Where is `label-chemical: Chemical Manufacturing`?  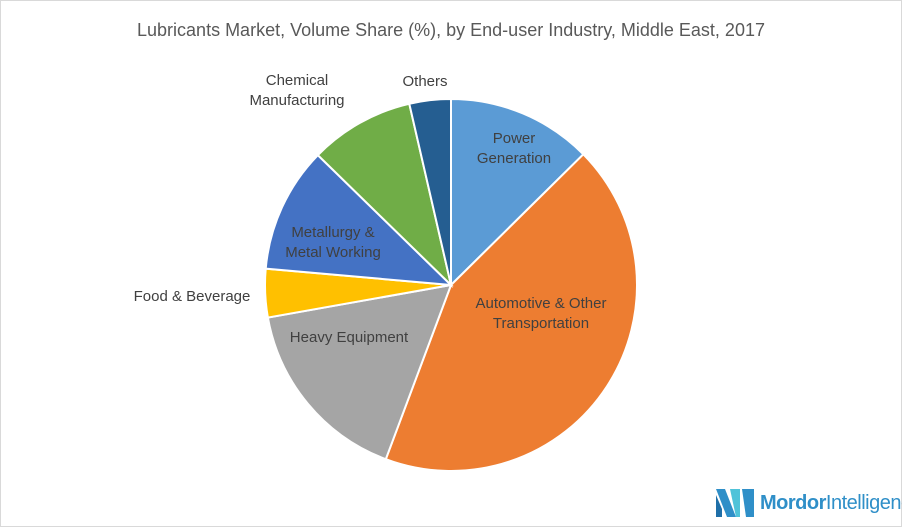
label-chemical: Chemical Manufacturing is located at coordinates (297, 90).